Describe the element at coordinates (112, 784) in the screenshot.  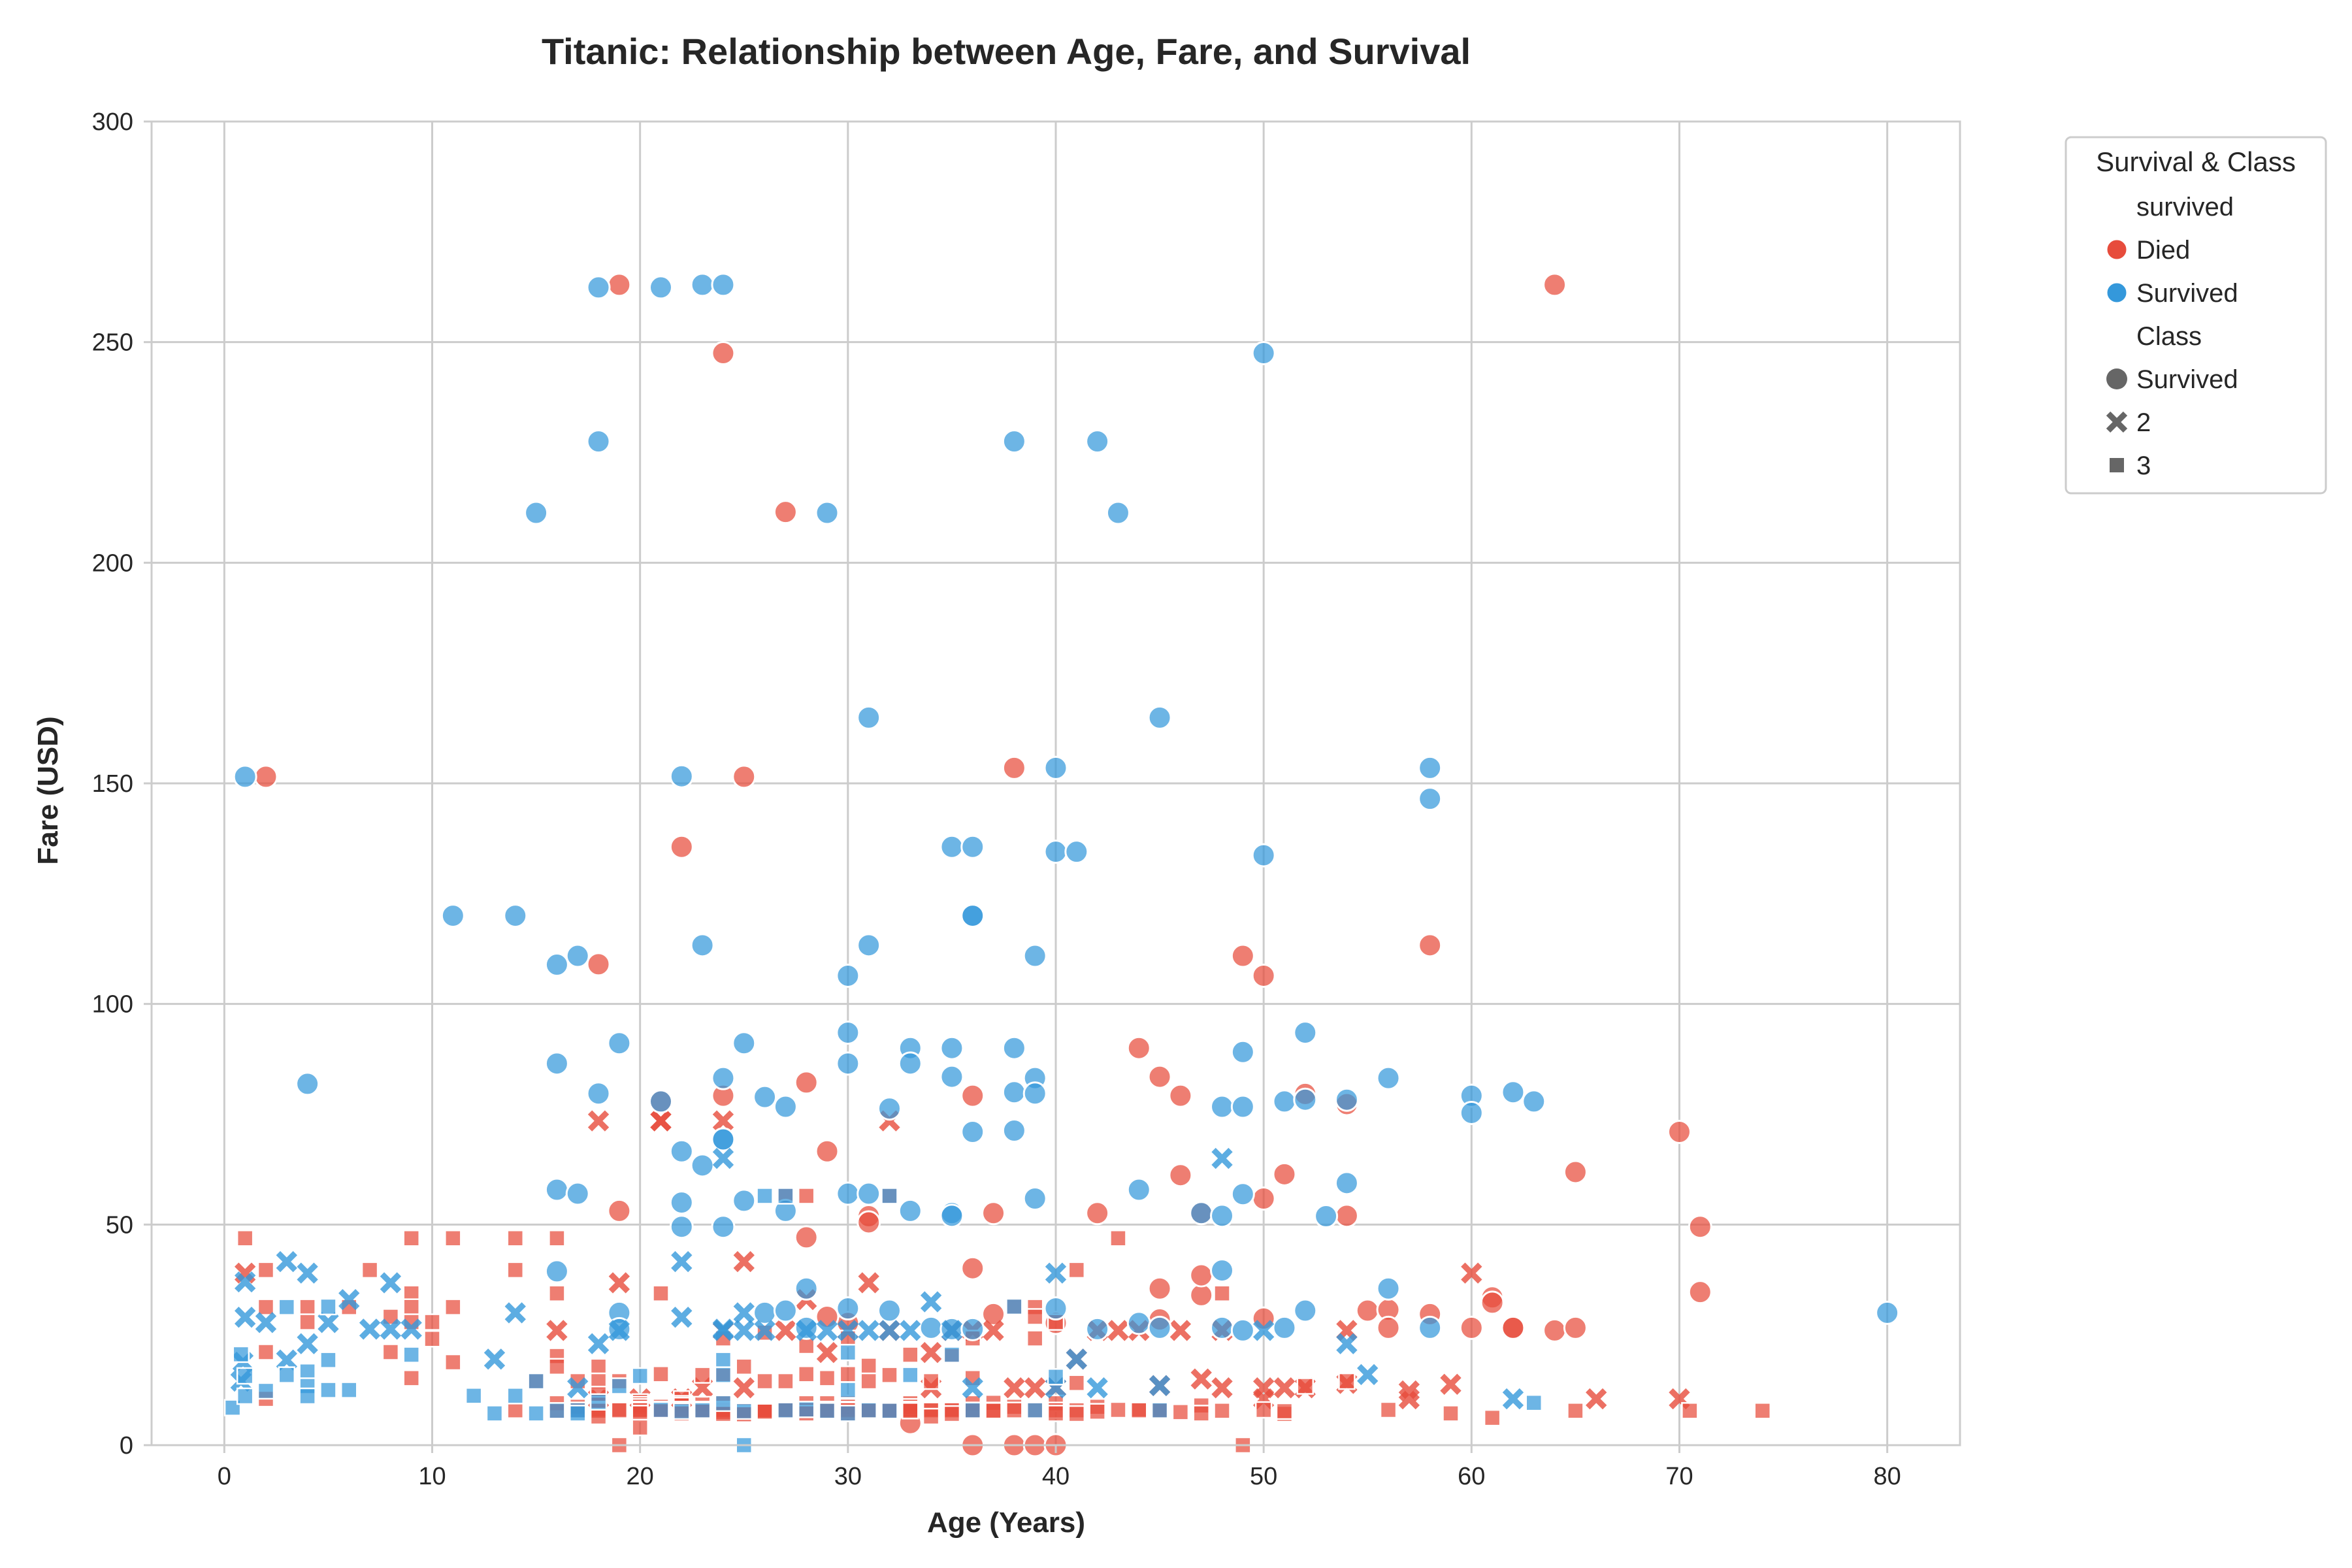
I see `y-tick-label: 150` at that location.